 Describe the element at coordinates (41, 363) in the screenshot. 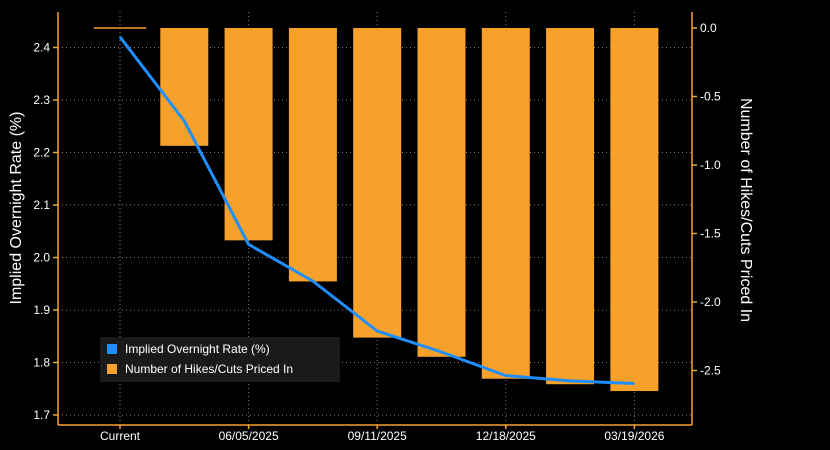

I see `y-tick-label-left: 1.8` at that location.